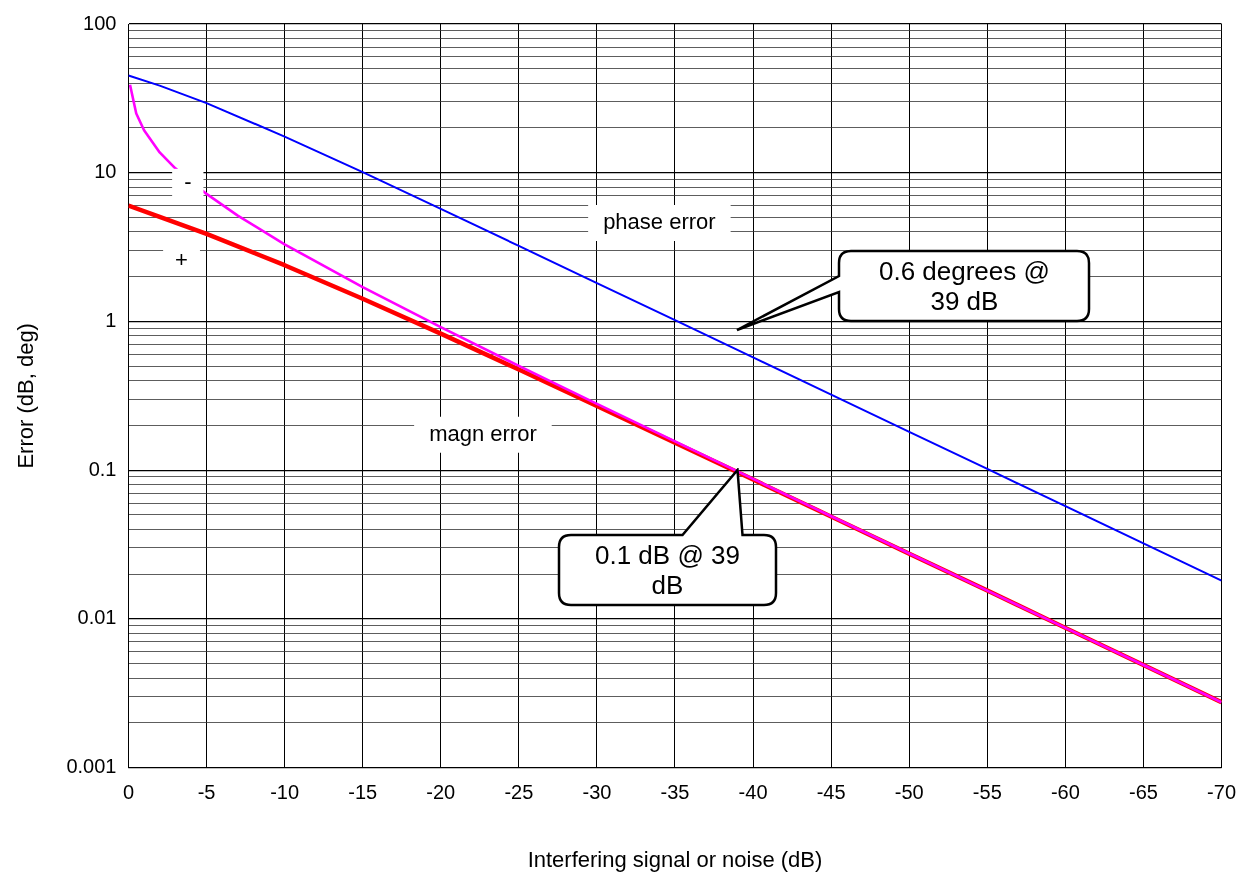 This screenshot has height=888, width=1250. I want to click on annotation: magn error, so click(483, 433).